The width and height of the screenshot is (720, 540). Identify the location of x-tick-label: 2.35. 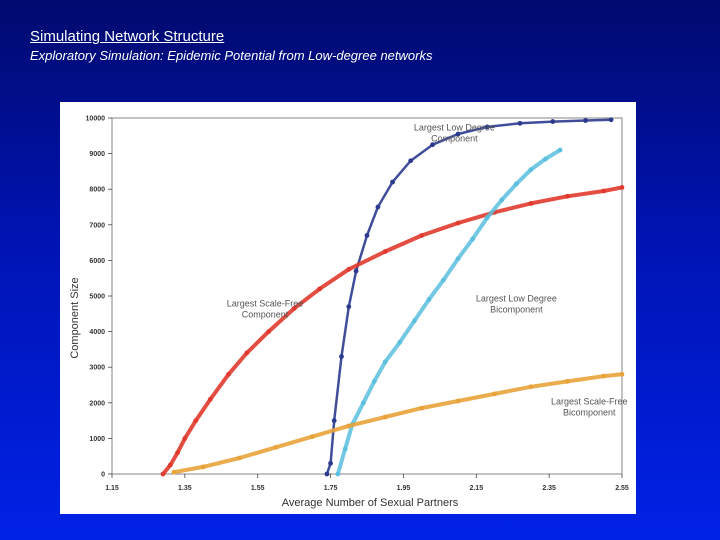
(549, 488).